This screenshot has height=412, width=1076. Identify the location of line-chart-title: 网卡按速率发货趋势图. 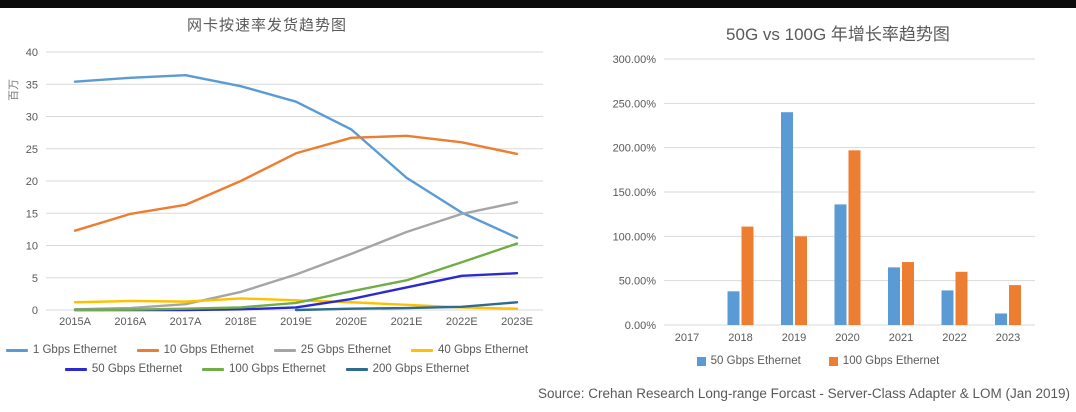
(266, 25).